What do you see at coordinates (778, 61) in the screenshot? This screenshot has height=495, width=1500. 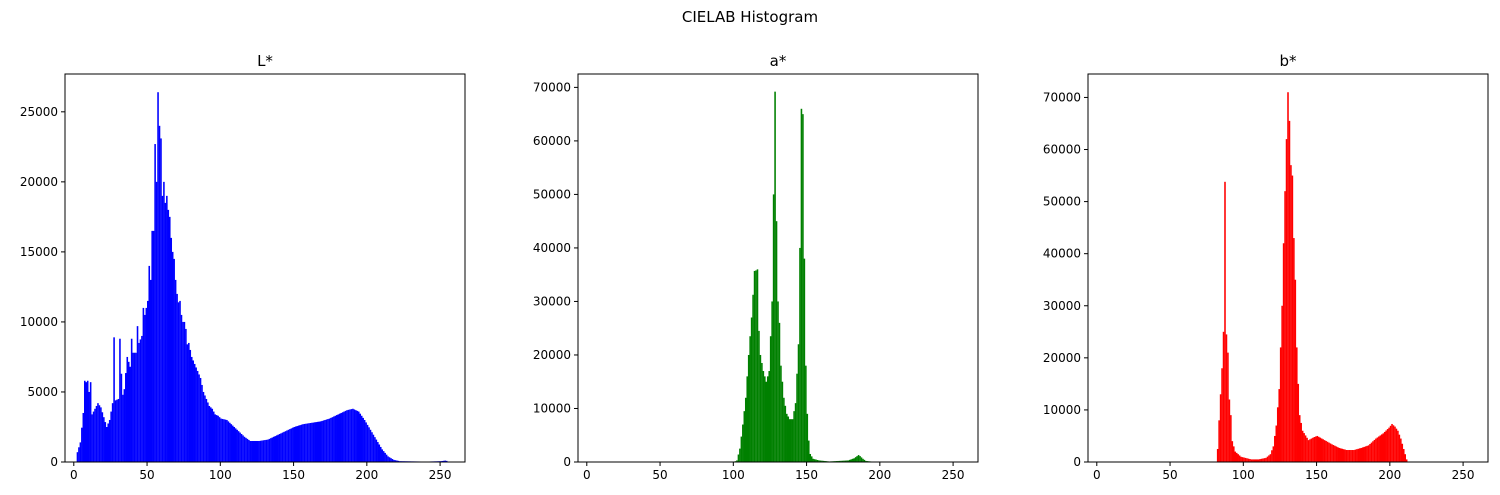 I see `chart-title: a*` at bounding box center [778, 61].